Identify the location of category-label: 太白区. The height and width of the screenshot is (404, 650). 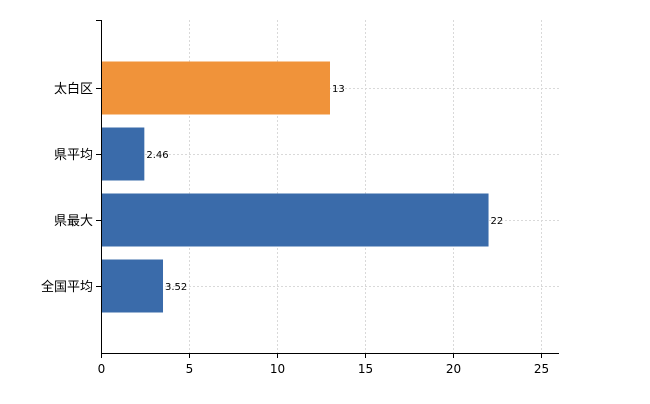
(73, 89).